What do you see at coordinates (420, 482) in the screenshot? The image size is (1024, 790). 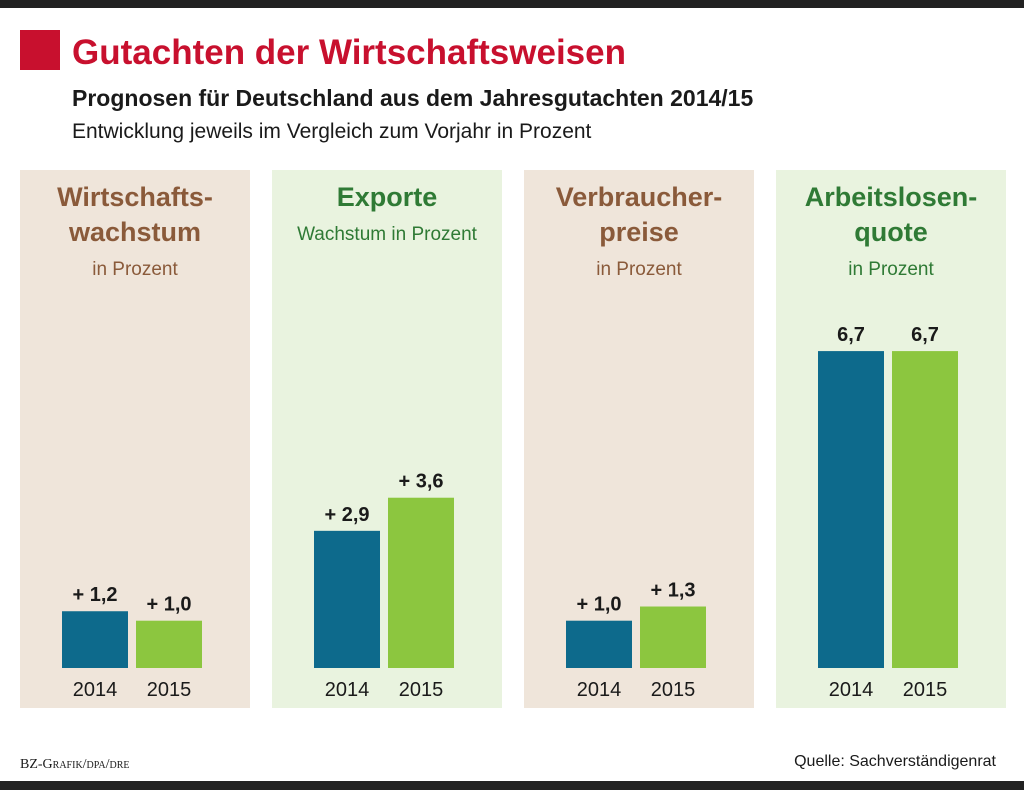 I see `value-label: + 3,6` at bounding box center [420, 482].